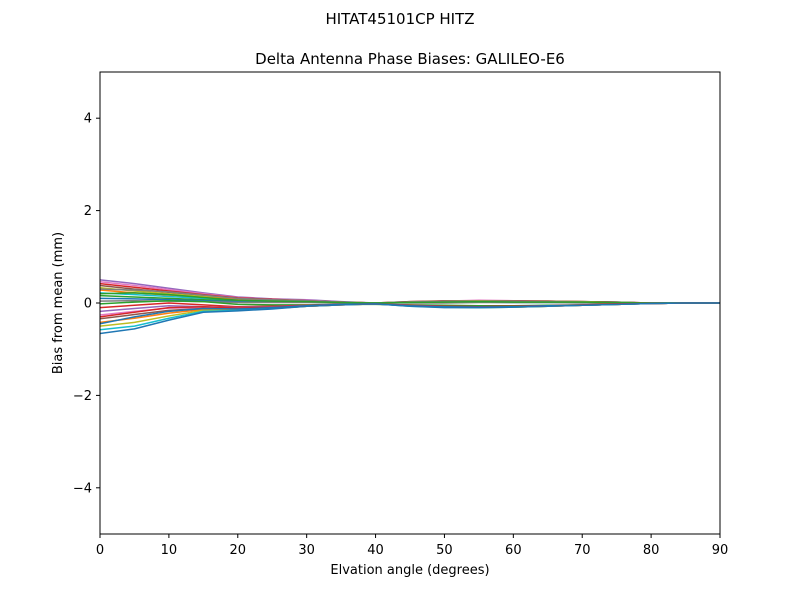  What do you see at coordinates (399, 19) in the screenshot?
I see `figure-suptitle: HITAT45101CP HITZ` at bounding box center [399, 19].